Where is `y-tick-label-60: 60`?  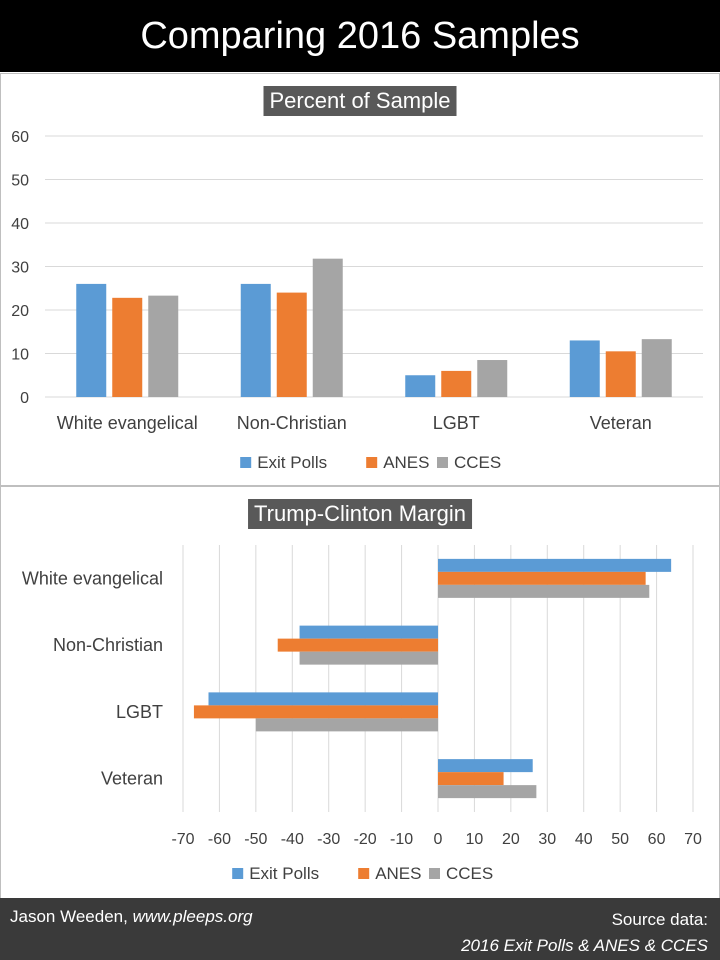
y-tick-label-60: 60 is located at coordinates (20, 137).